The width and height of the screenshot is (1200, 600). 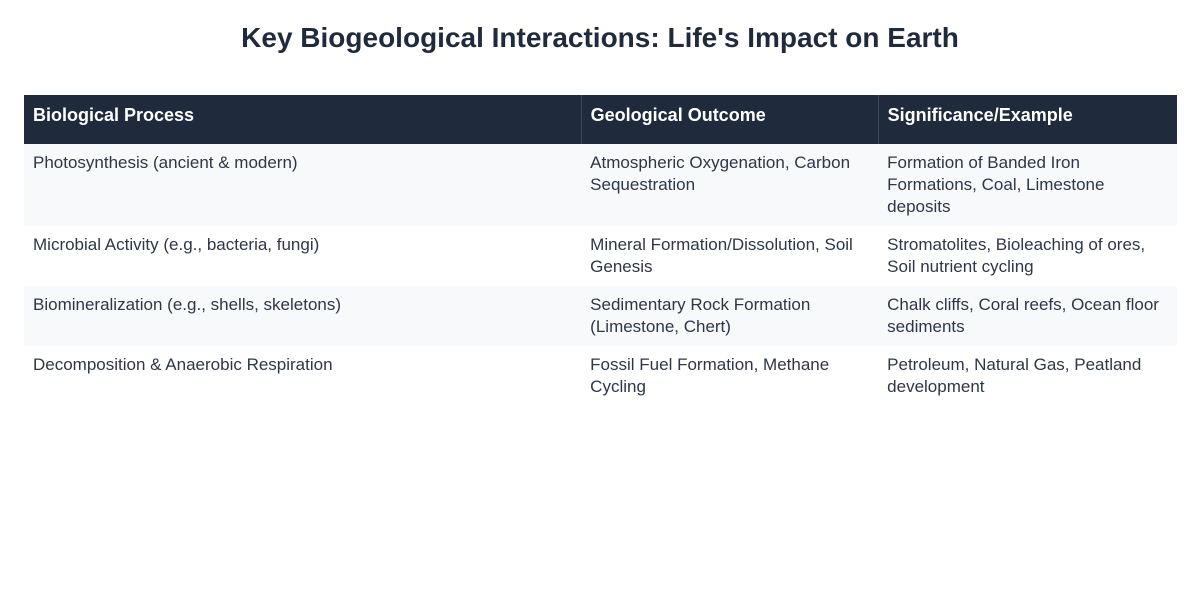 What do you see at coordinates (303, 376) in the screenshot?
I see `table-cell: Decomposition & Anaerobic Respiration` at bounding box center [303, 376].